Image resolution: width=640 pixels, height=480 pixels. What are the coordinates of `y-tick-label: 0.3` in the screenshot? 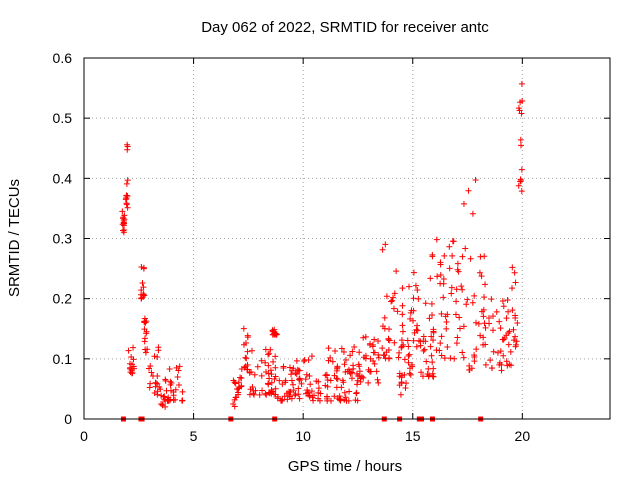 It's located at (63, 239).